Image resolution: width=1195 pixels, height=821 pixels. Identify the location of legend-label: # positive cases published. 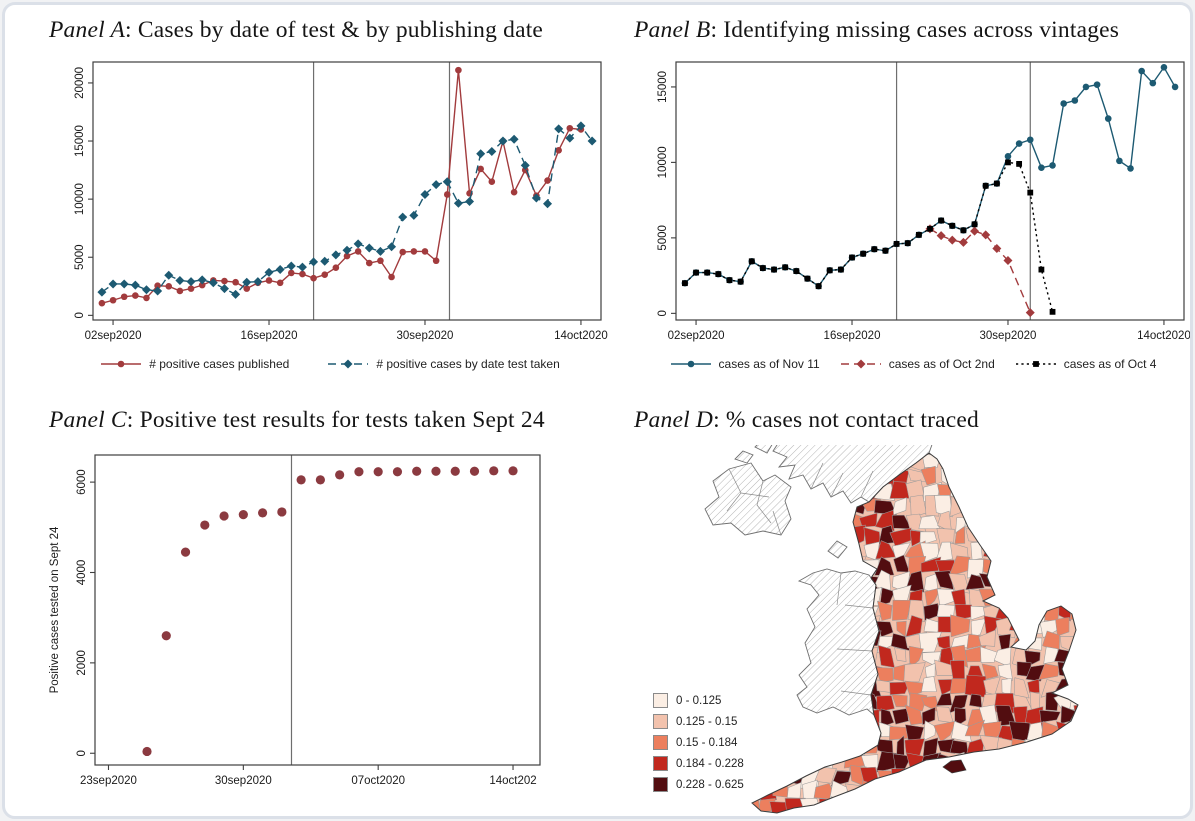
(219, 364).